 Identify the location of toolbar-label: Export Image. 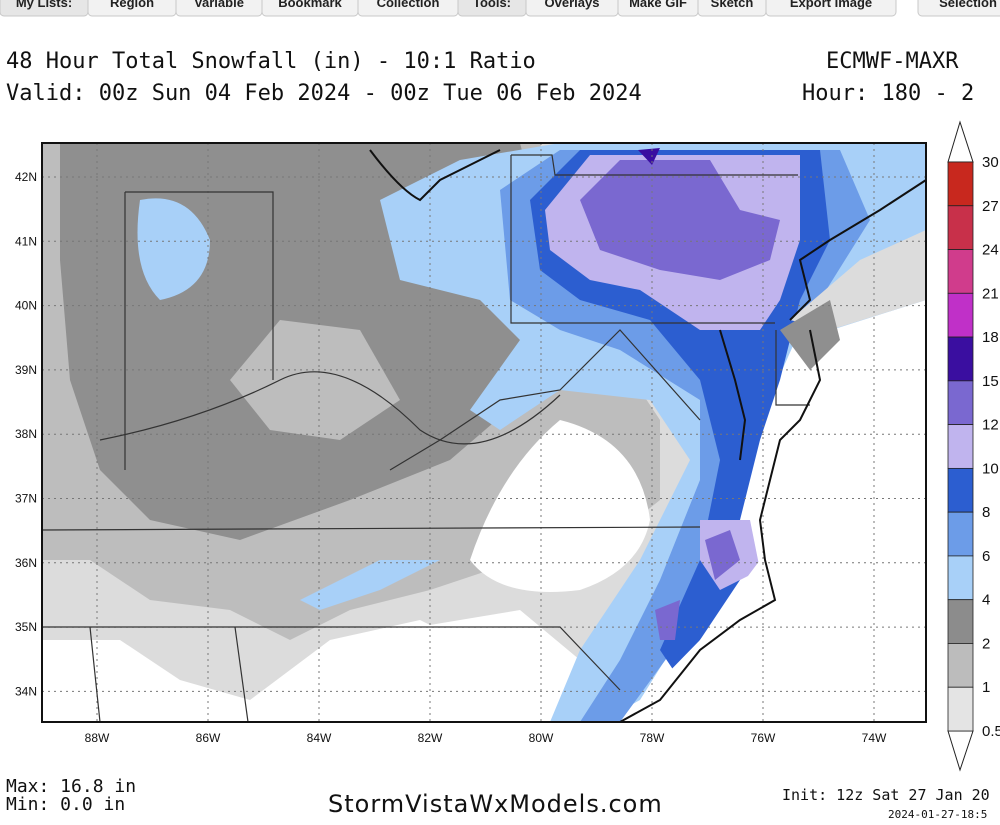
(831, 5).